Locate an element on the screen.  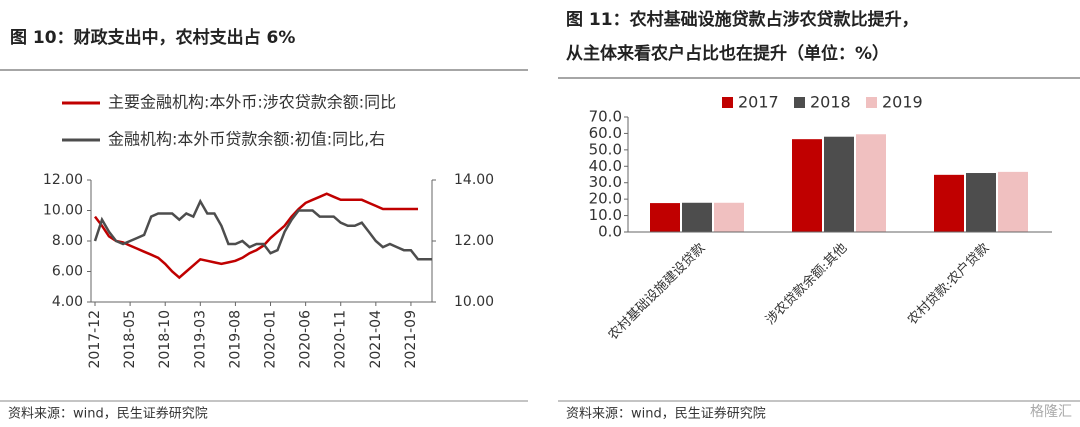
legend-label: 主要金融机构:本外币:涉农贷款余额:同比 is located at coordinates (252, 102).